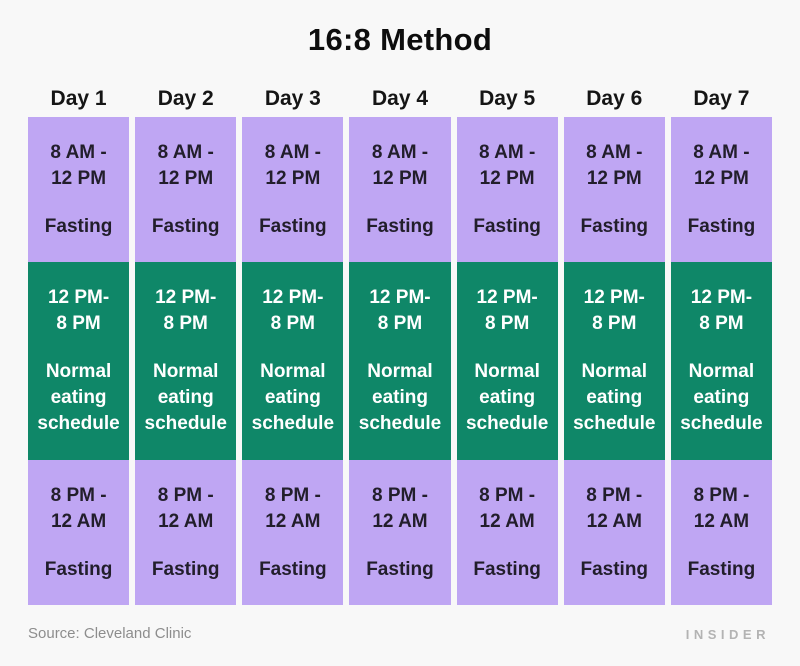 The height and width of the screenshot is (666, 800). What do you see at coordinates (292, 98) in the screenshot?
I see `day-header: Day 3` at bounding box center [292, 98].